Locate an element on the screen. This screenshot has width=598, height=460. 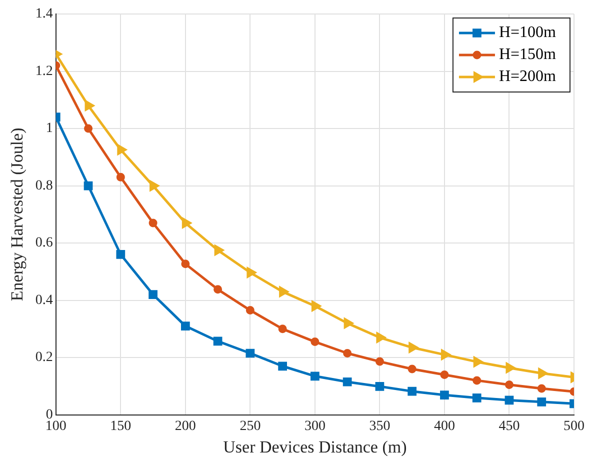
x-tick-label: 400 is located at coordinates (444, 426).